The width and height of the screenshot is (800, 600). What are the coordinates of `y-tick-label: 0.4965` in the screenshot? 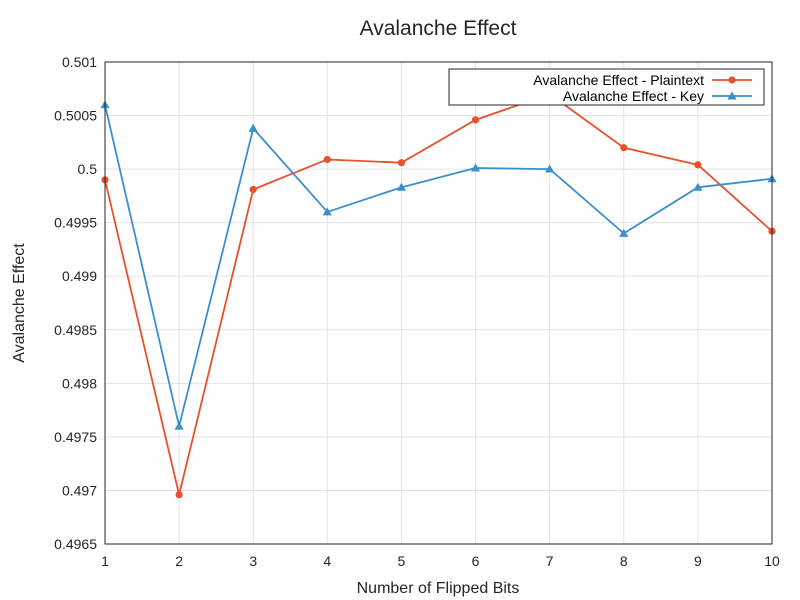 It's located at (75, 544).